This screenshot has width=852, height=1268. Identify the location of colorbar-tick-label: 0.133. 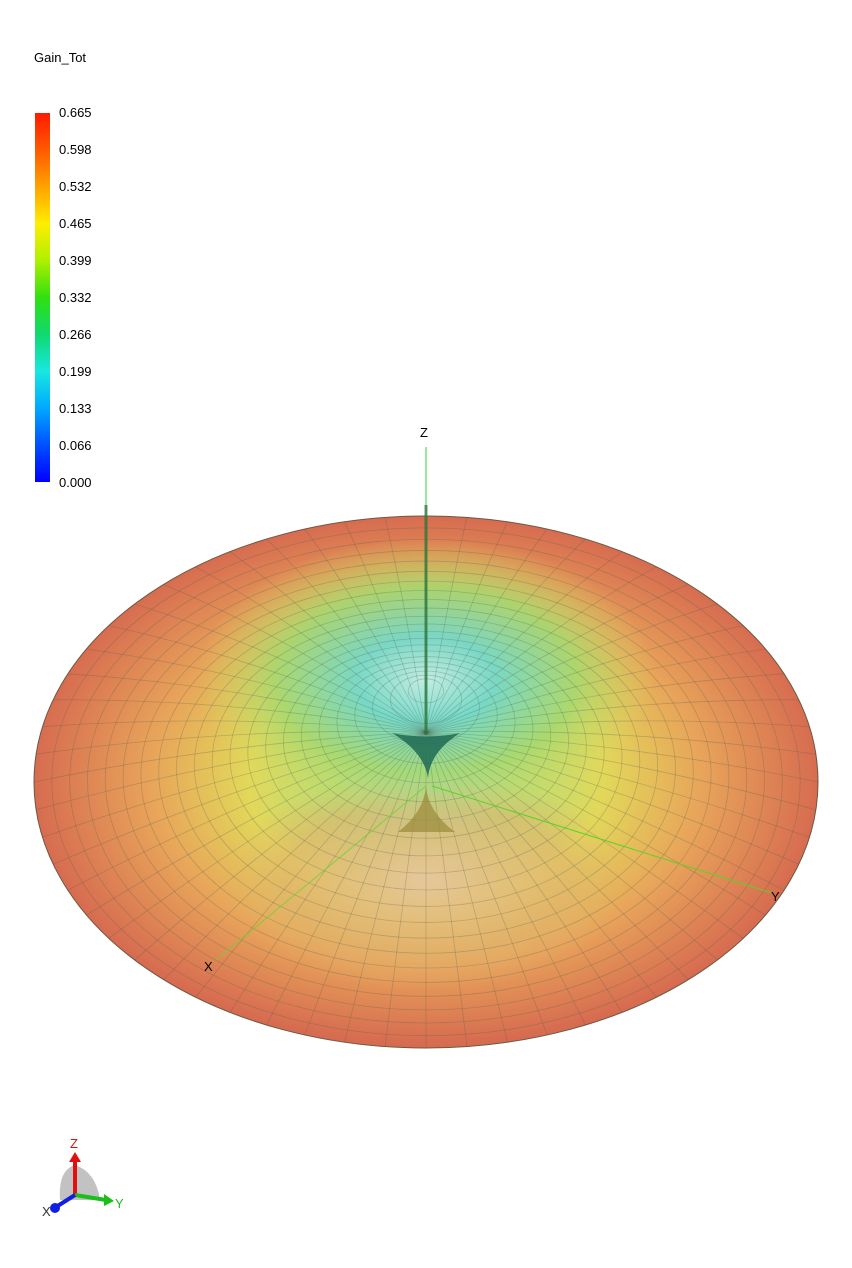
(75, 408).